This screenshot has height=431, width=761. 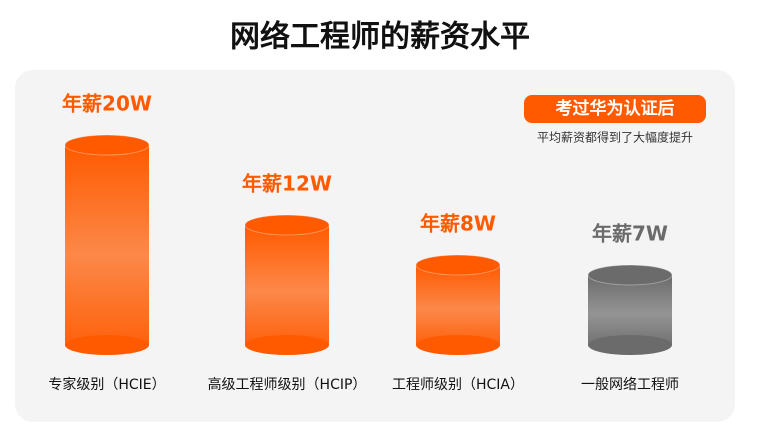 I want to click on note: 平均薪资都得到了大幅度提升, so click(x=615, y=137).